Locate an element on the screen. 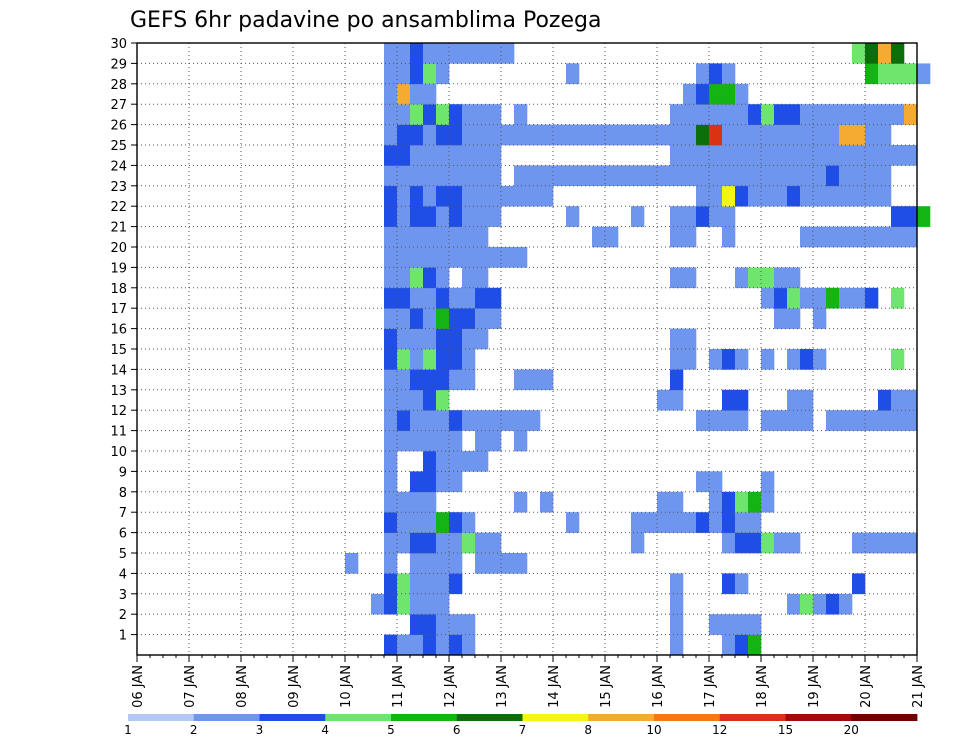 The height and width of the screenshot is (742, 960). colorbar: 1 2 3 4 5 6 7 8 10 12 15 20 is located at coordinates (521, 725).